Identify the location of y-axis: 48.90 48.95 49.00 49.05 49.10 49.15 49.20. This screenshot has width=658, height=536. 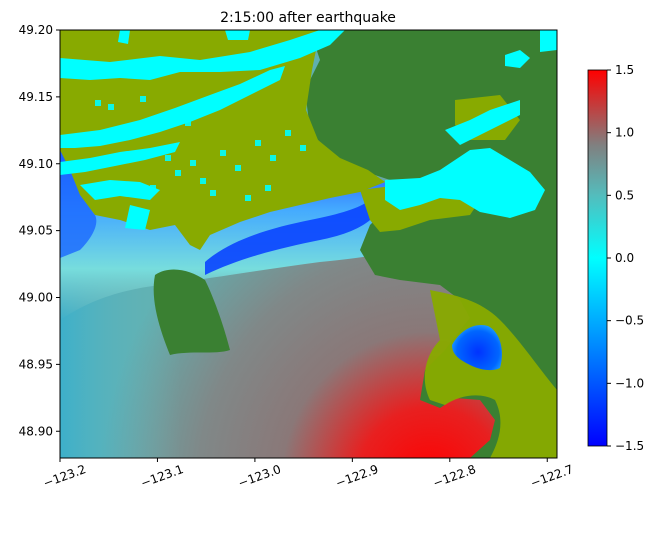
(39, 230).